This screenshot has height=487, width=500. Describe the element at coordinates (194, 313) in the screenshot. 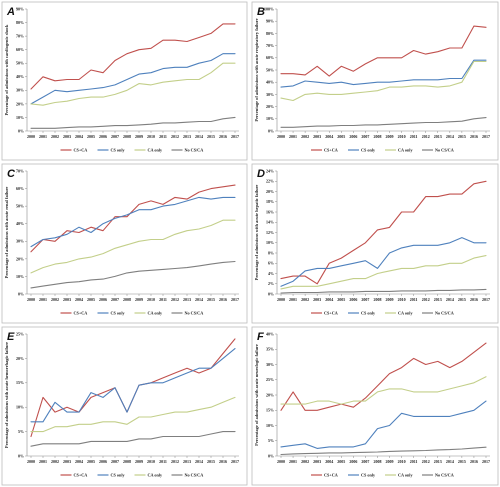

I see `legend-label: No CS/CA` at that location.